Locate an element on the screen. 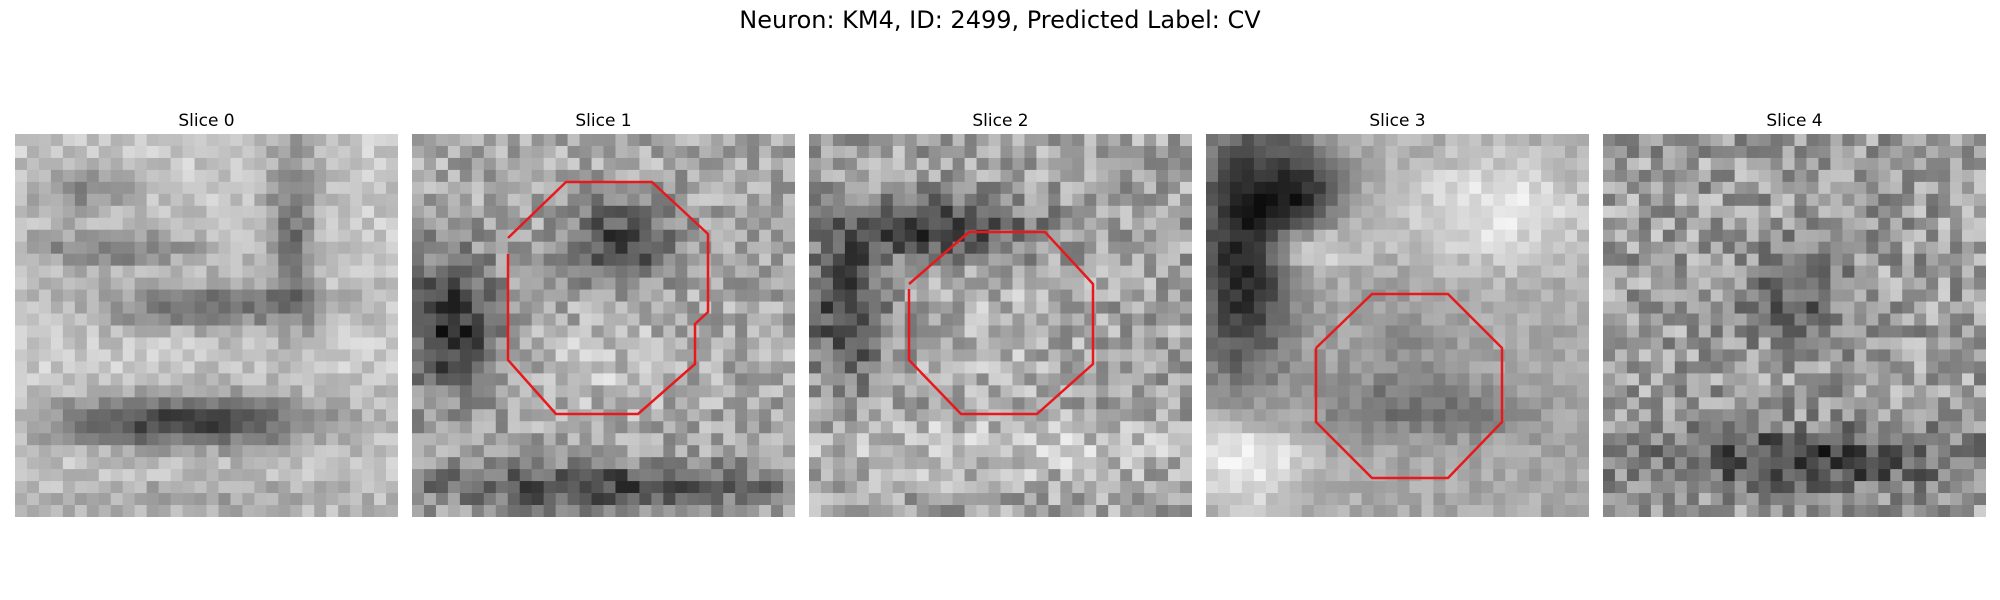 This screenshot has height=600, width=2000. slice-panel-2: Slice 2 is located at coordinates (1000, 312).